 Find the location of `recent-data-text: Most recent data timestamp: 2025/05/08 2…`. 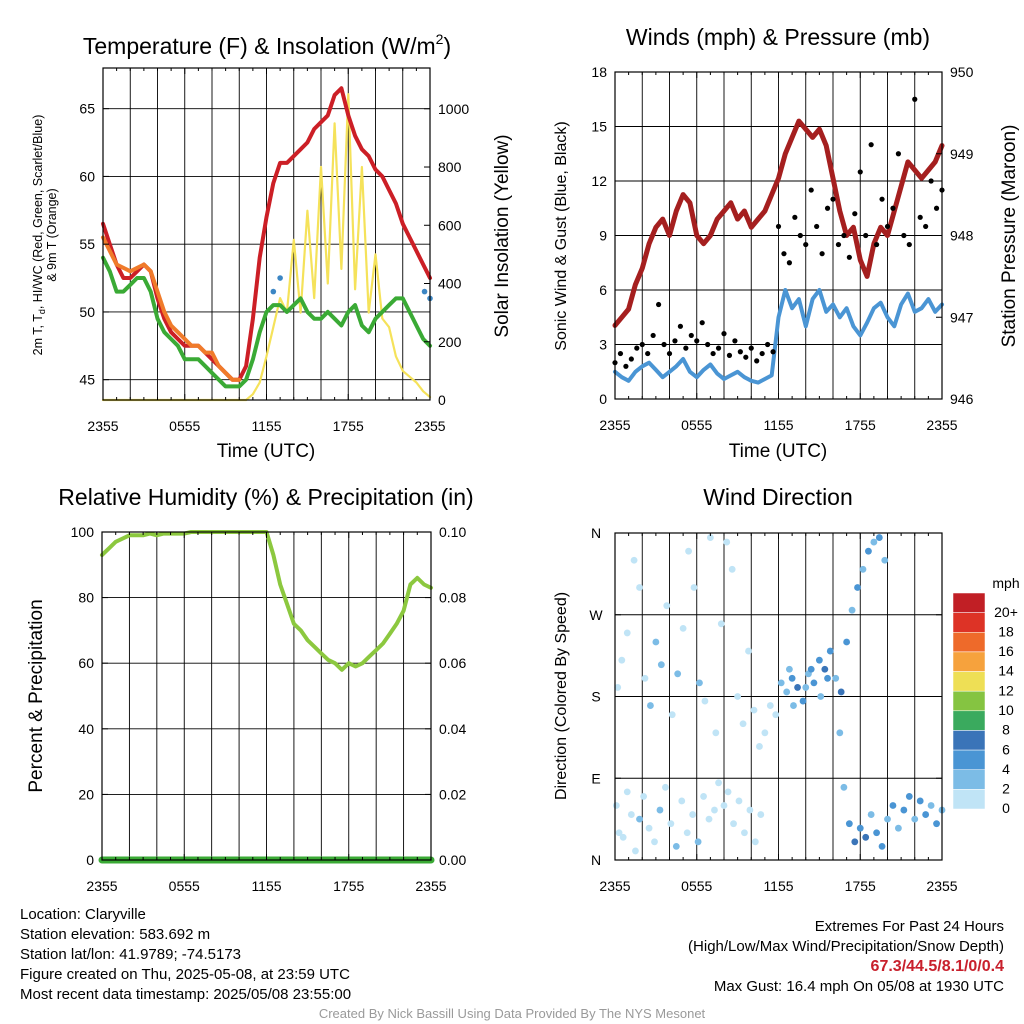

recent-data-text: Most recent data timestamp: 2025/05/08 2… is located at coordinates (186, 994).